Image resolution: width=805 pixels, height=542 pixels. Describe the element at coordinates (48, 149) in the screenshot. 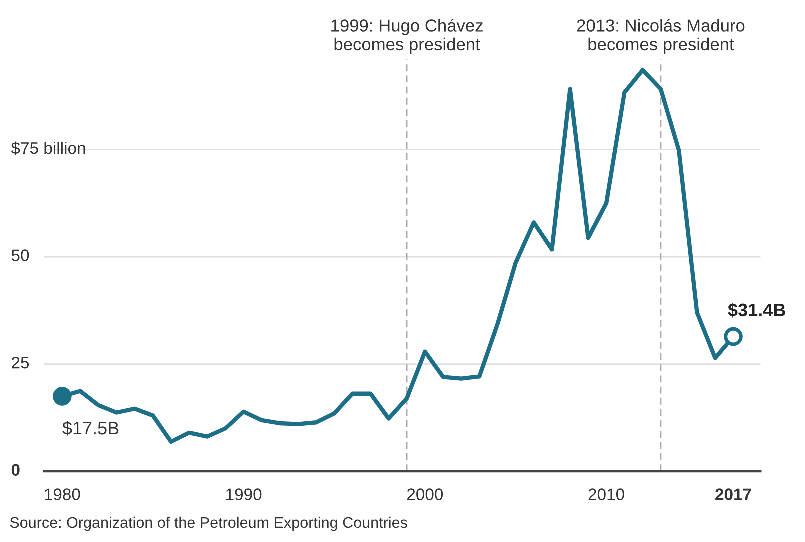

I see `y-tick-label: $75 billion` at that location.